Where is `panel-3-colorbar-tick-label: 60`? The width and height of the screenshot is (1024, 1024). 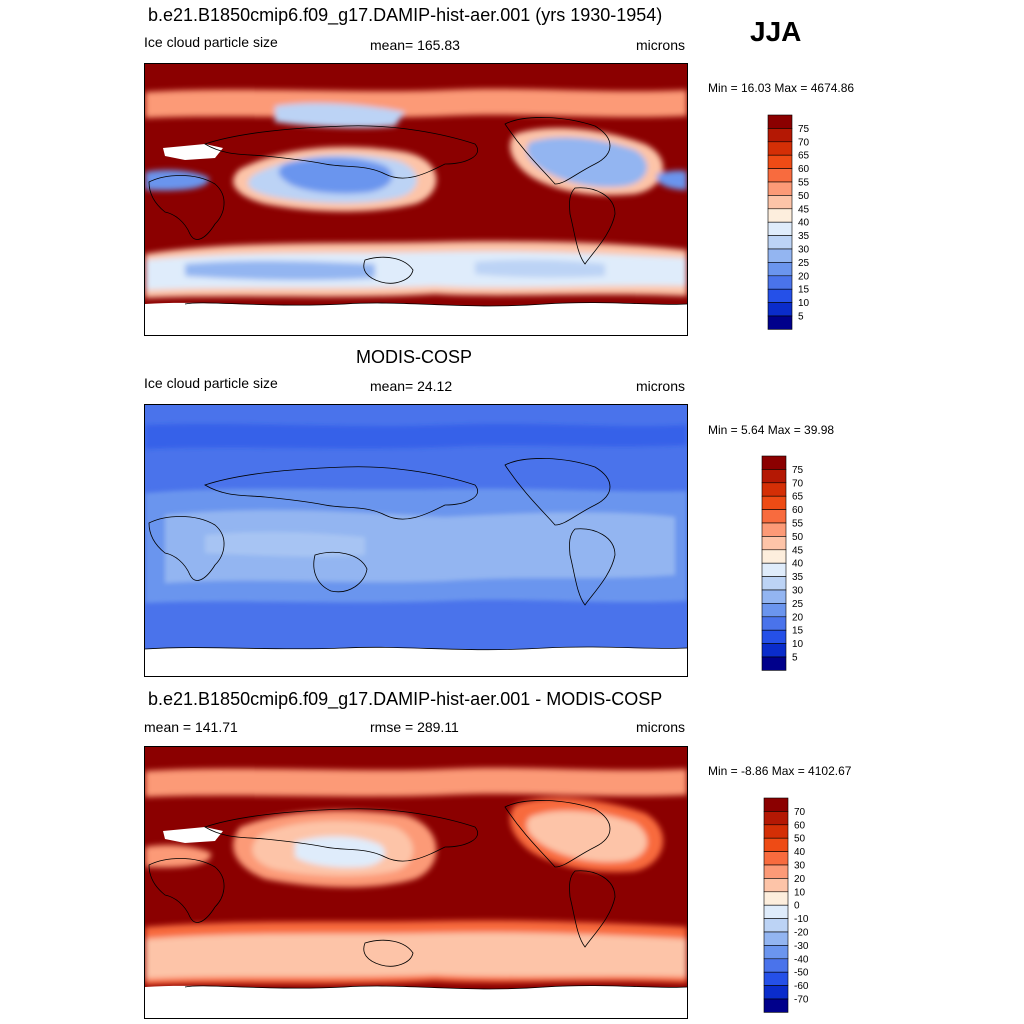 panel-3-colorbar-tick-label: 60 is located at coordinates (800, 825).